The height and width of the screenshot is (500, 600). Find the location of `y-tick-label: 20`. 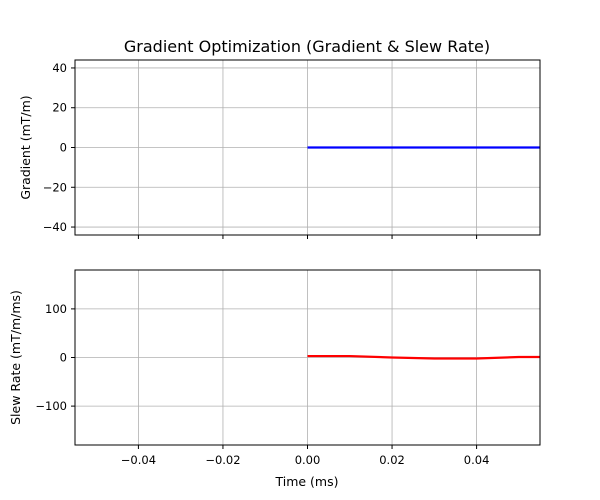

y-tick-label: 20 is located at coordinates (59, 108).